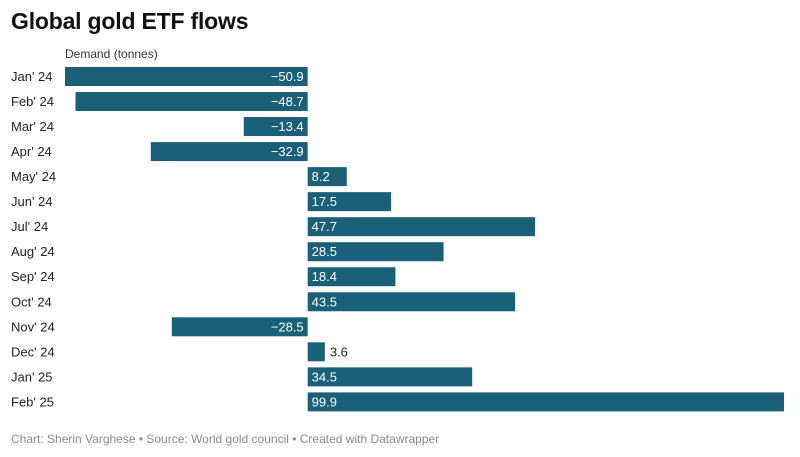 Image resolution: width=800 pixels, height=457 pixels. I want to click on value-label: −13.4, so click(287, 126).